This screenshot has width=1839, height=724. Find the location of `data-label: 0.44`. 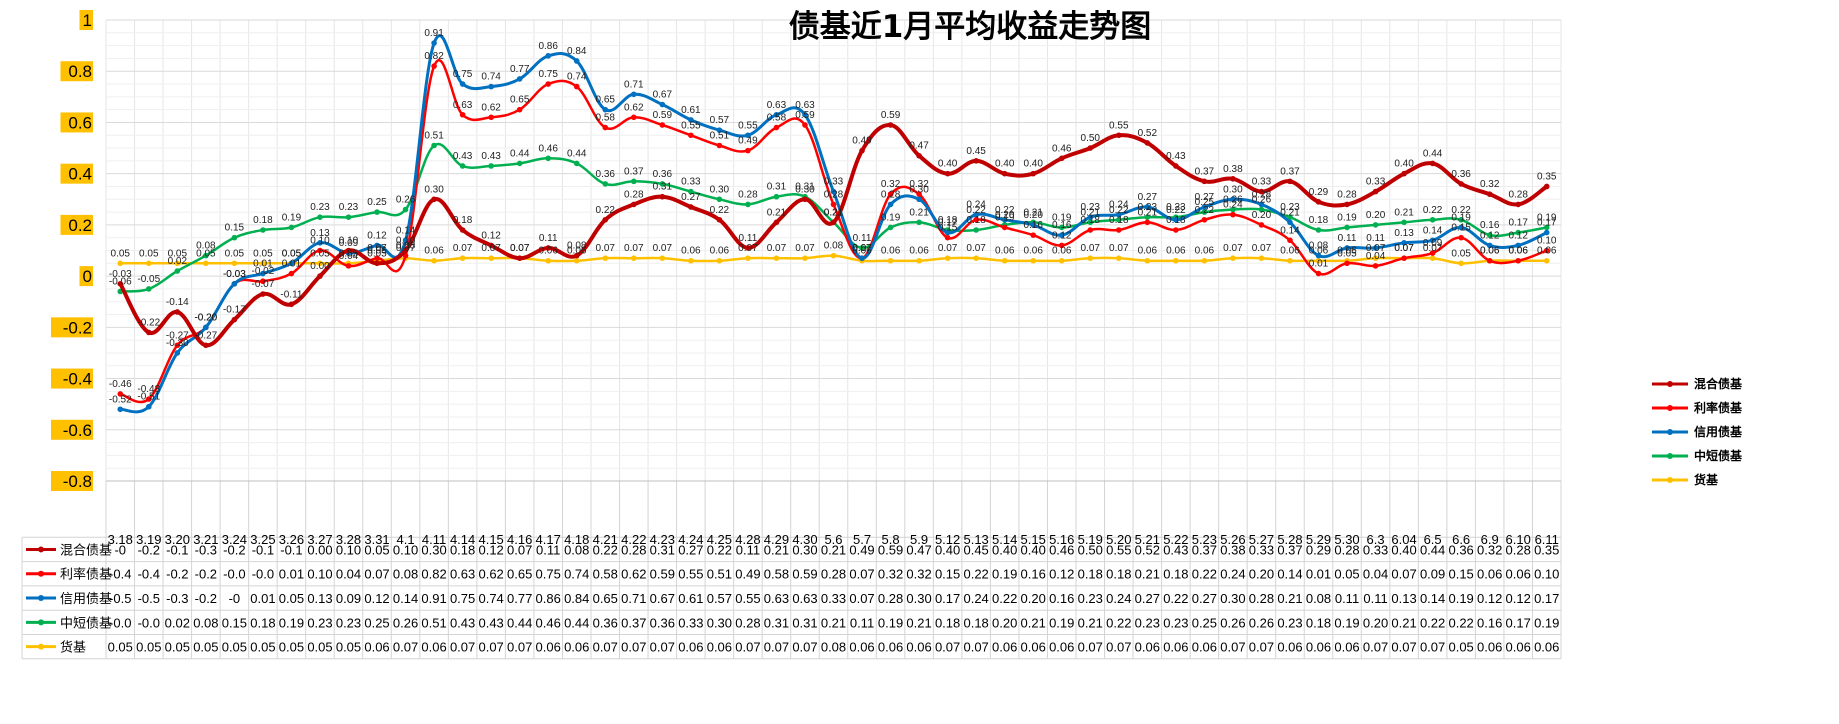

data-label: 0.44 is located at coordinates (1433, 153).